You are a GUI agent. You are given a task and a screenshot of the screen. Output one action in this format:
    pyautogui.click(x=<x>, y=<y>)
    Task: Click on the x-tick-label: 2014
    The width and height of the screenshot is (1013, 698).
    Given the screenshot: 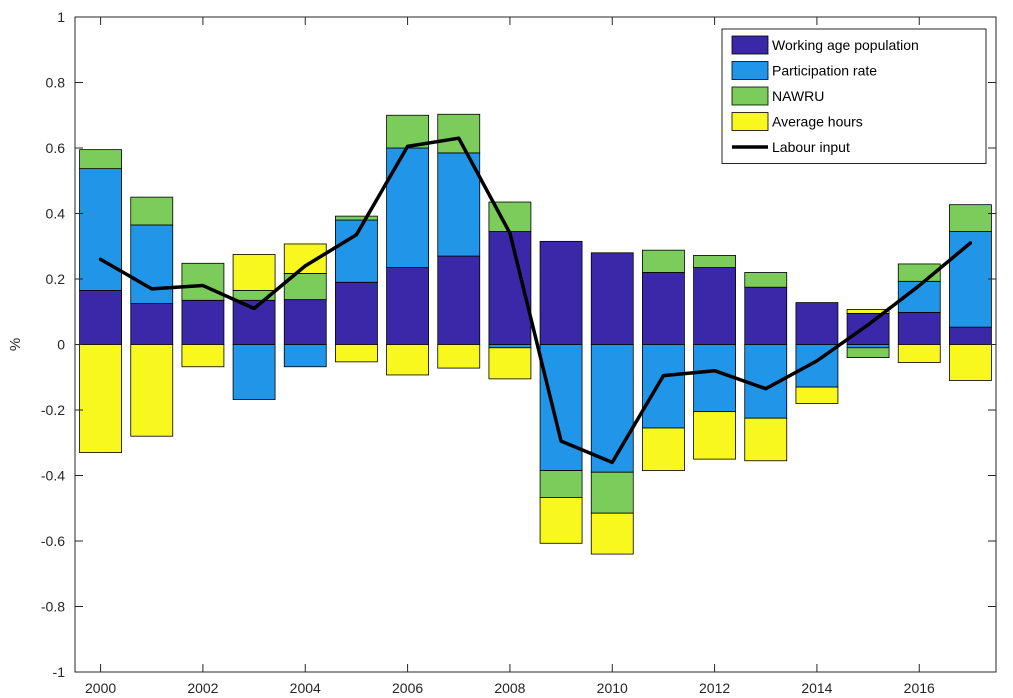 What is the action you would take?
    pyautogui.click(x=816, y=688)
    